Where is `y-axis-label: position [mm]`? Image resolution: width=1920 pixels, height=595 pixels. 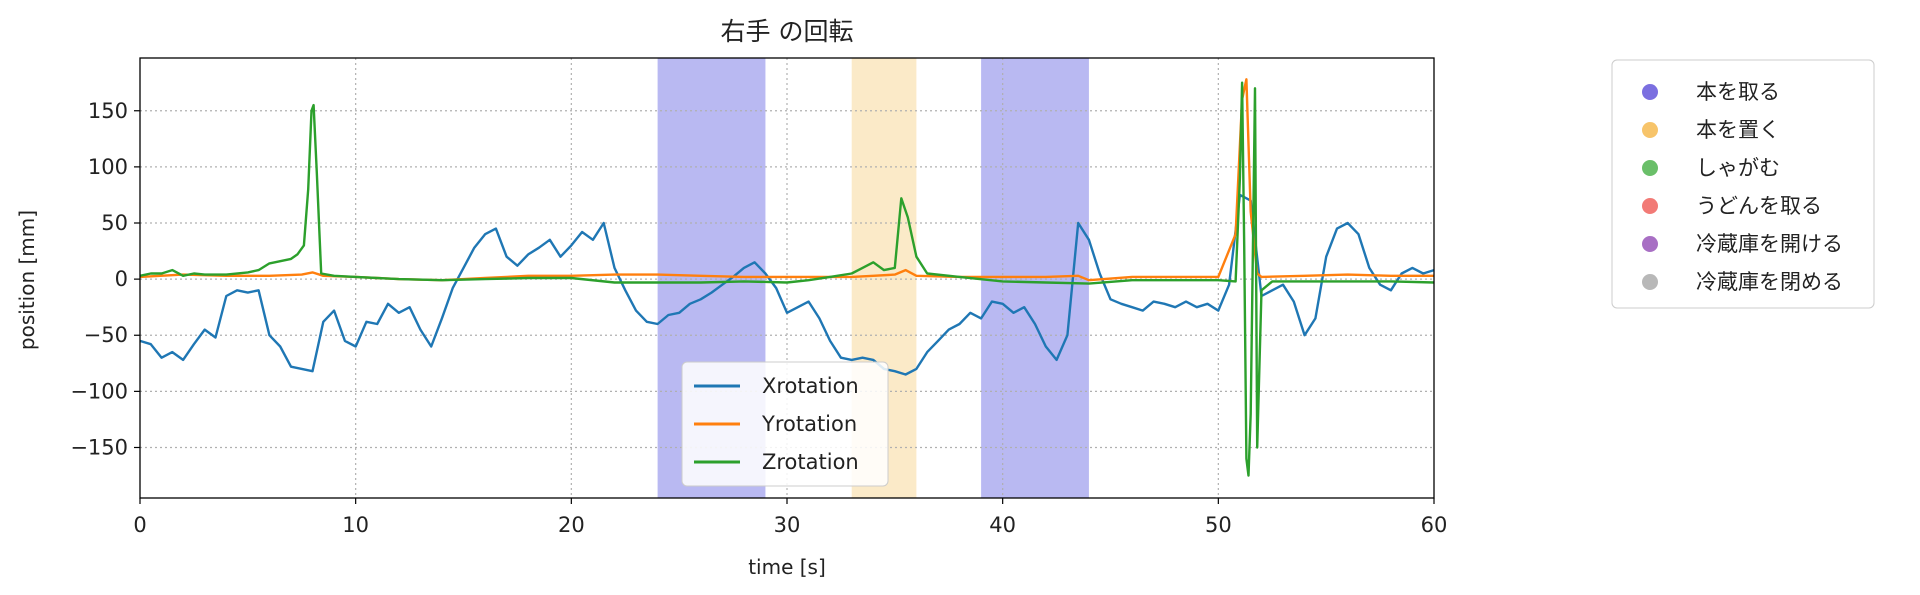
y-axis-label: position [mm] is located at coordinates (27, 280).